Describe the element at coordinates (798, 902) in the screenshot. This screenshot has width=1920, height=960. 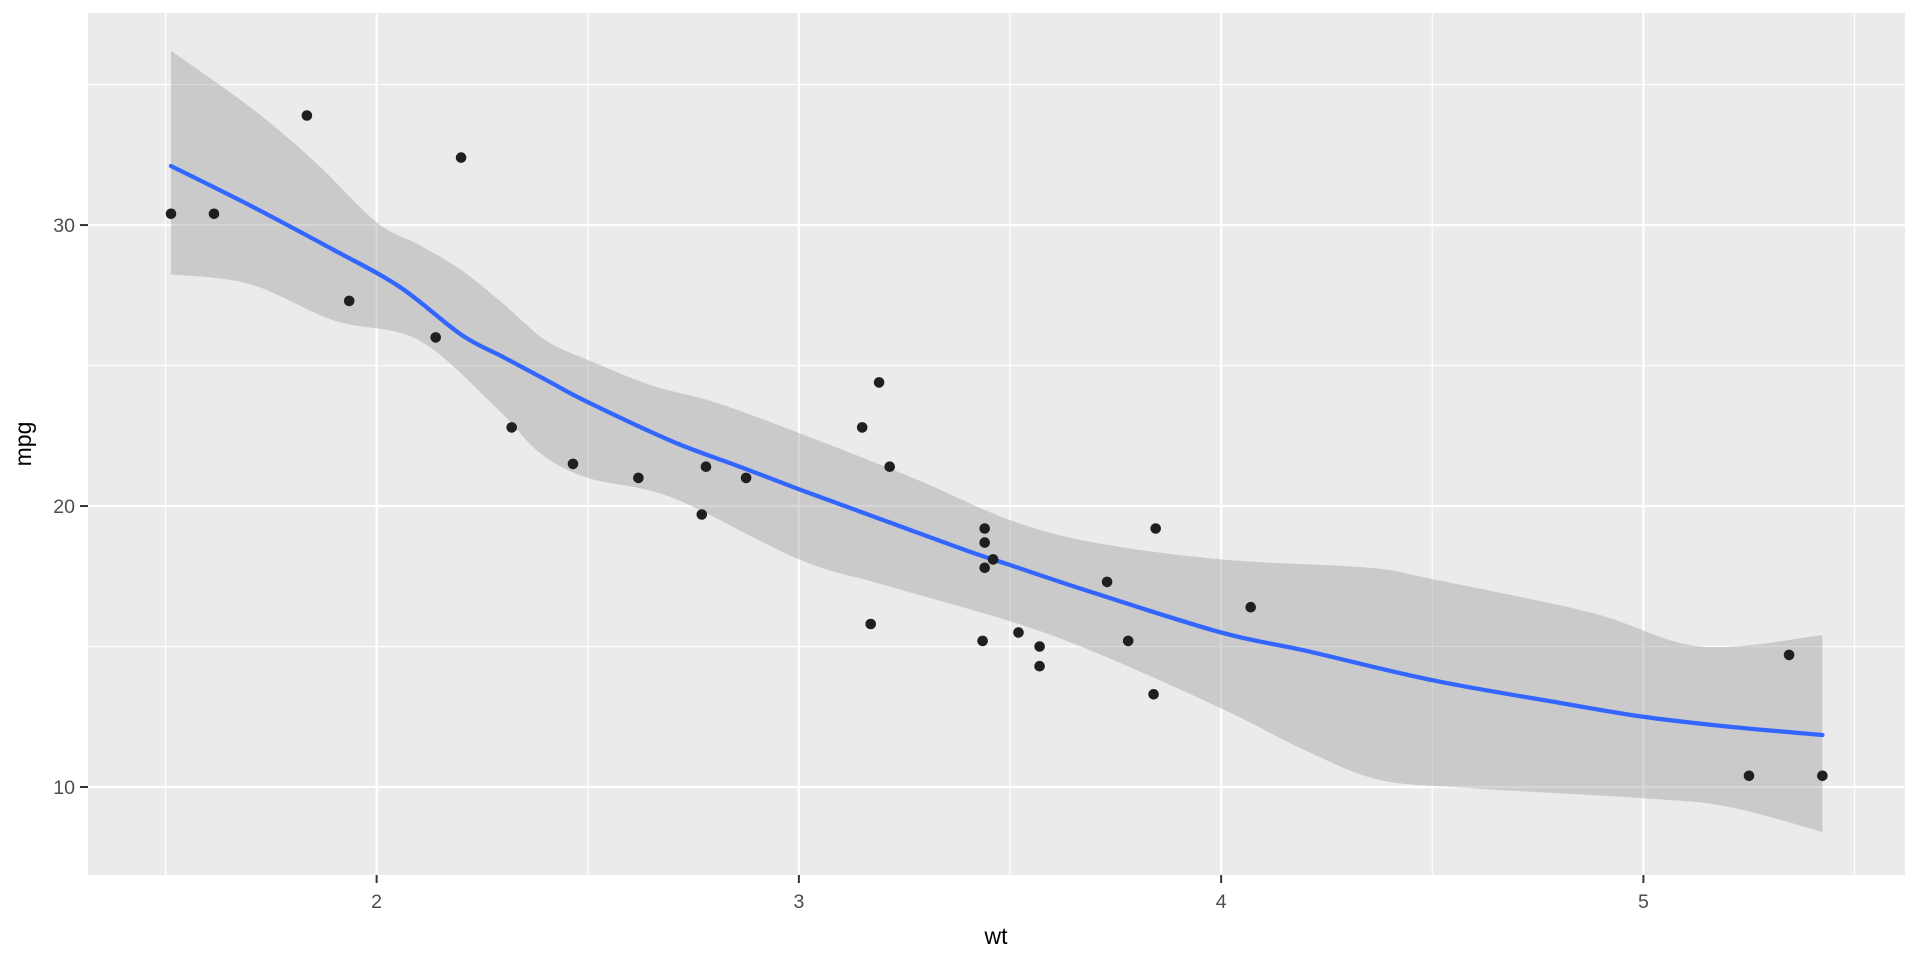
I see `x-tick-label: 3` at that location.